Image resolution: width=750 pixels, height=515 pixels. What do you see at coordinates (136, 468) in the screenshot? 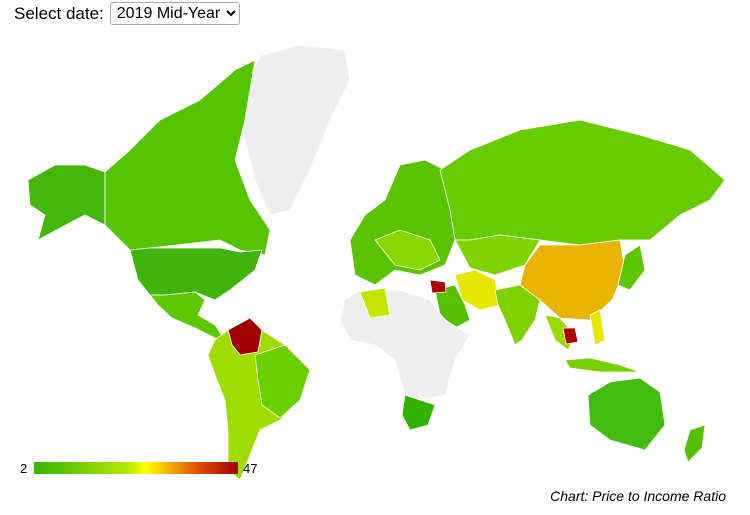
I see `legend-gradient` at bounding box center [136, 468].